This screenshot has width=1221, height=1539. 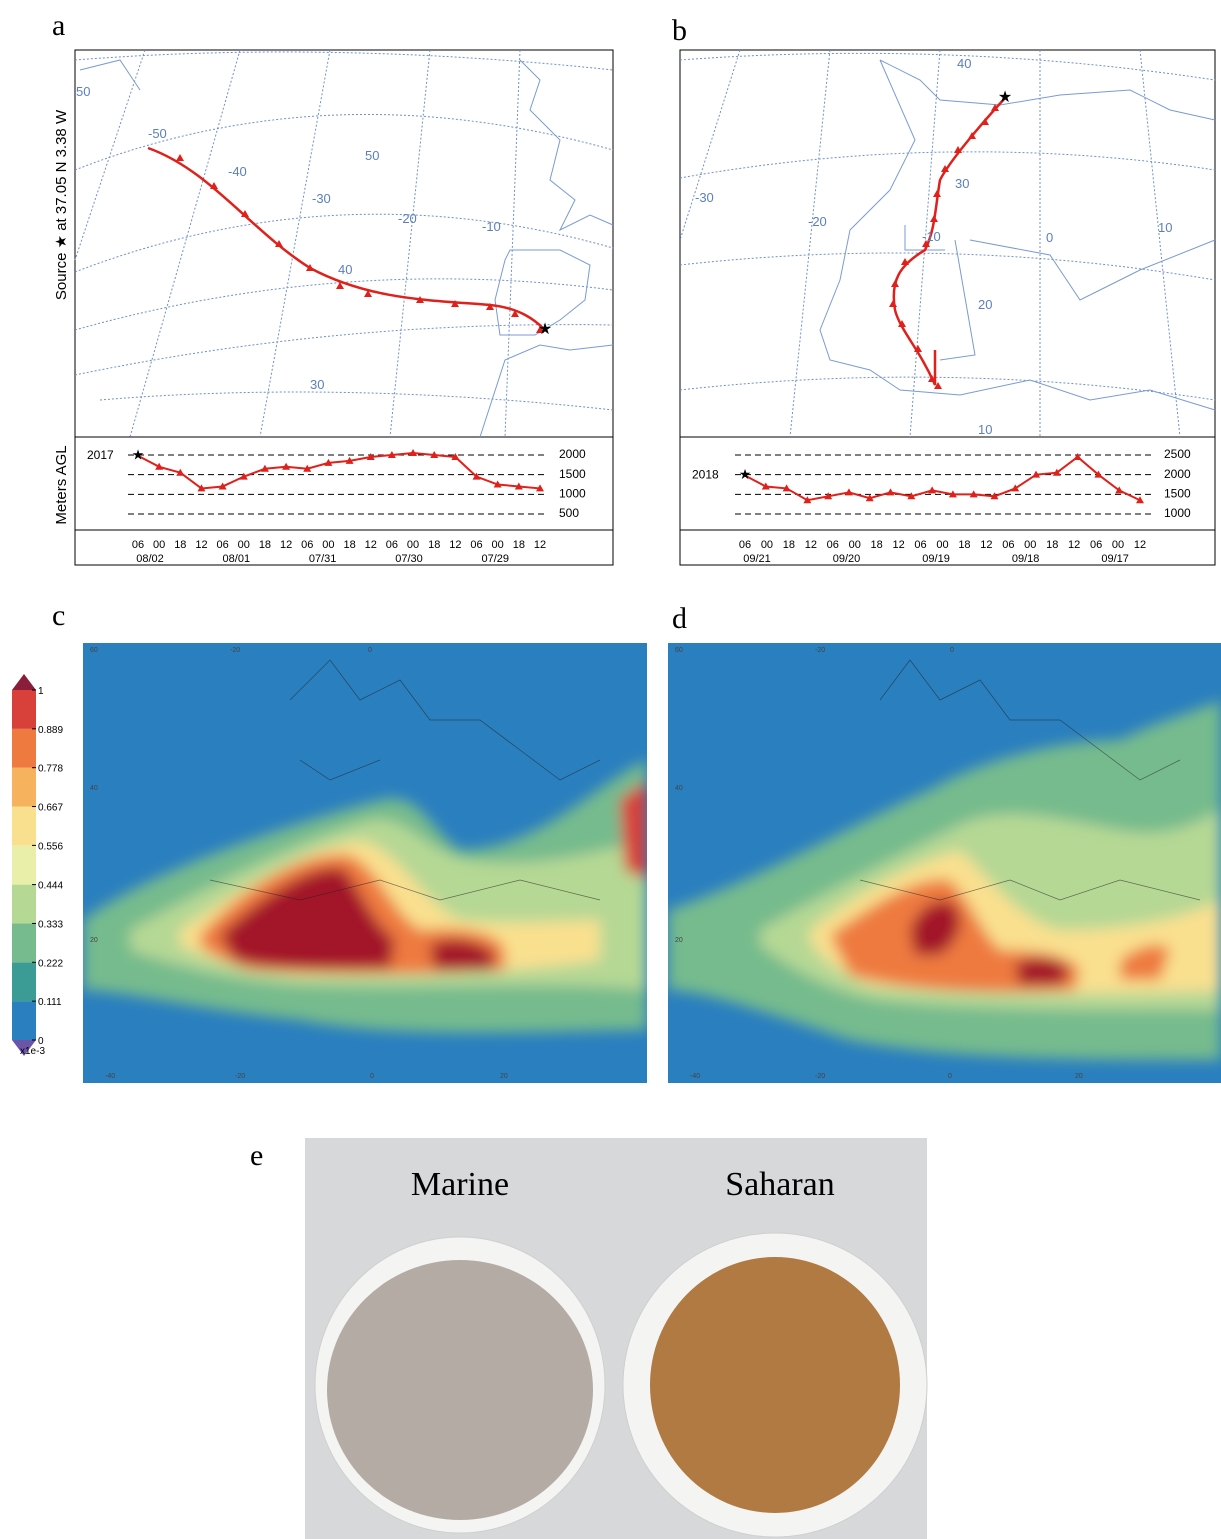 I want to click on altitude-point: ★, so click(x=745, y=474).